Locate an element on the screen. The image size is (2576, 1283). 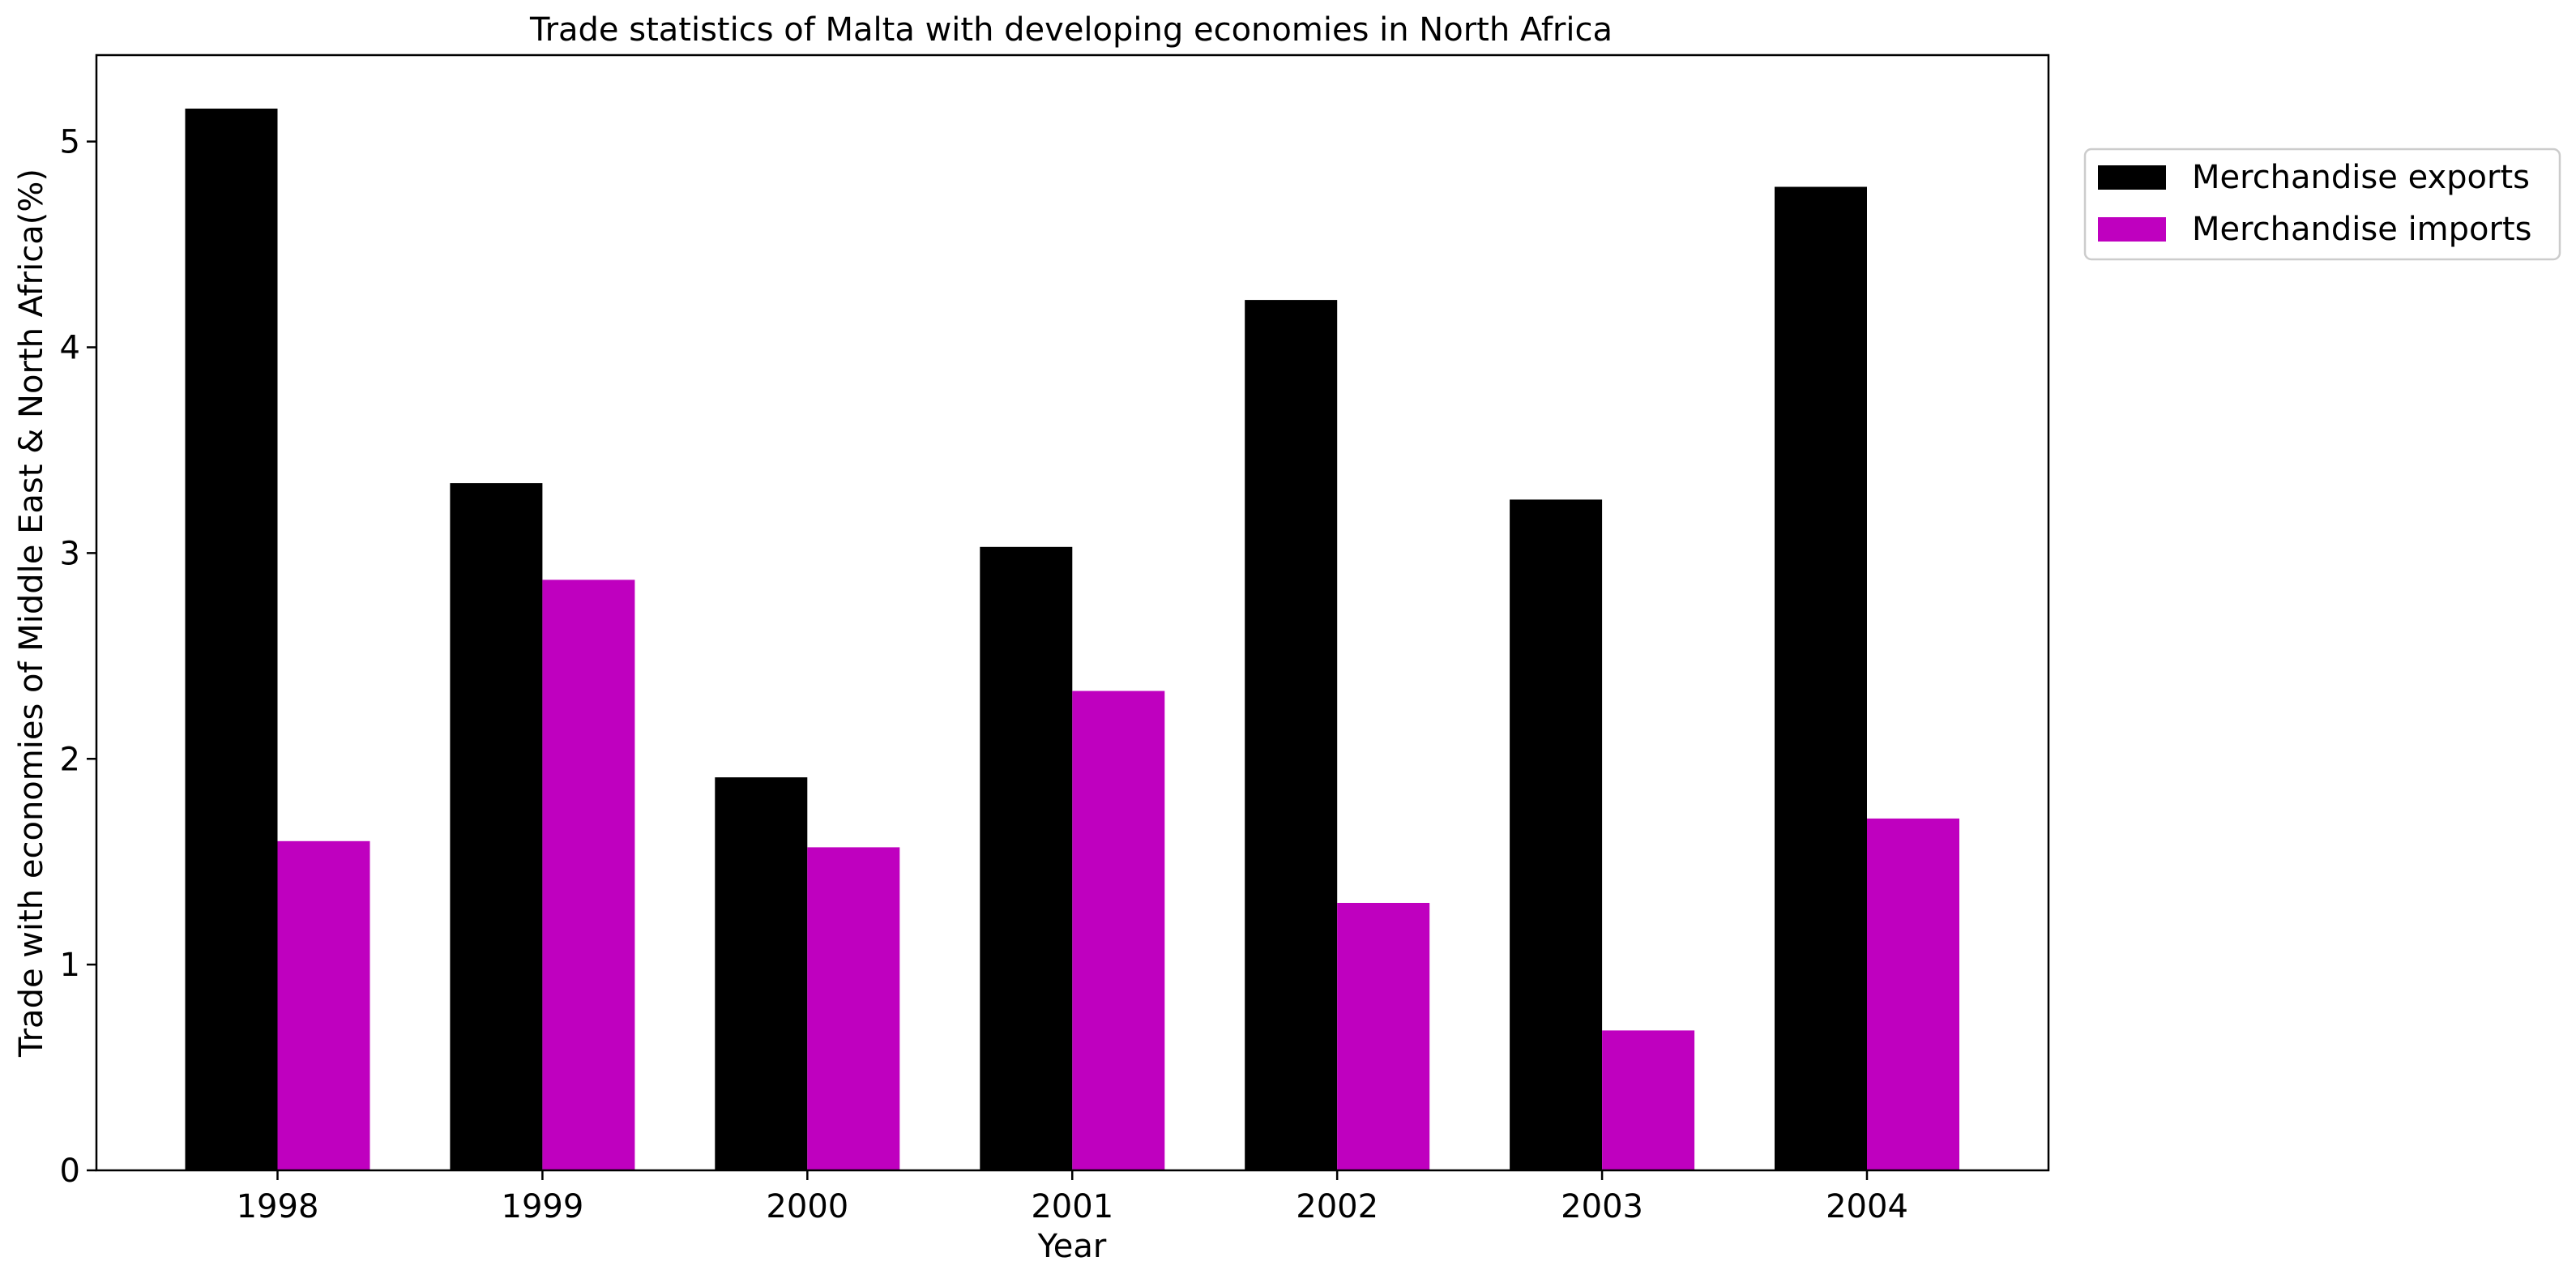
y-tick-label-4: 4 is located at coordinates (70, 348).